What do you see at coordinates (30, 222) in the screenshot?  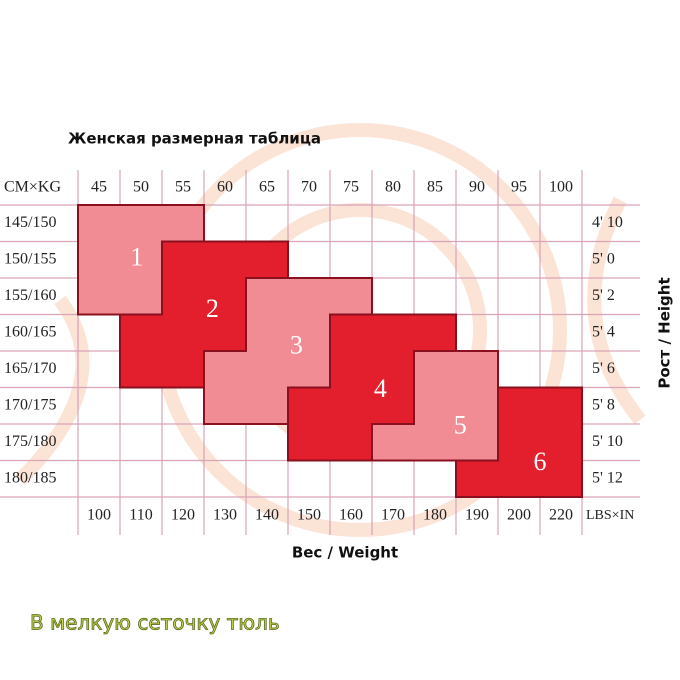 I see `cm-label: 145/150` at bounding box center [30, 222].